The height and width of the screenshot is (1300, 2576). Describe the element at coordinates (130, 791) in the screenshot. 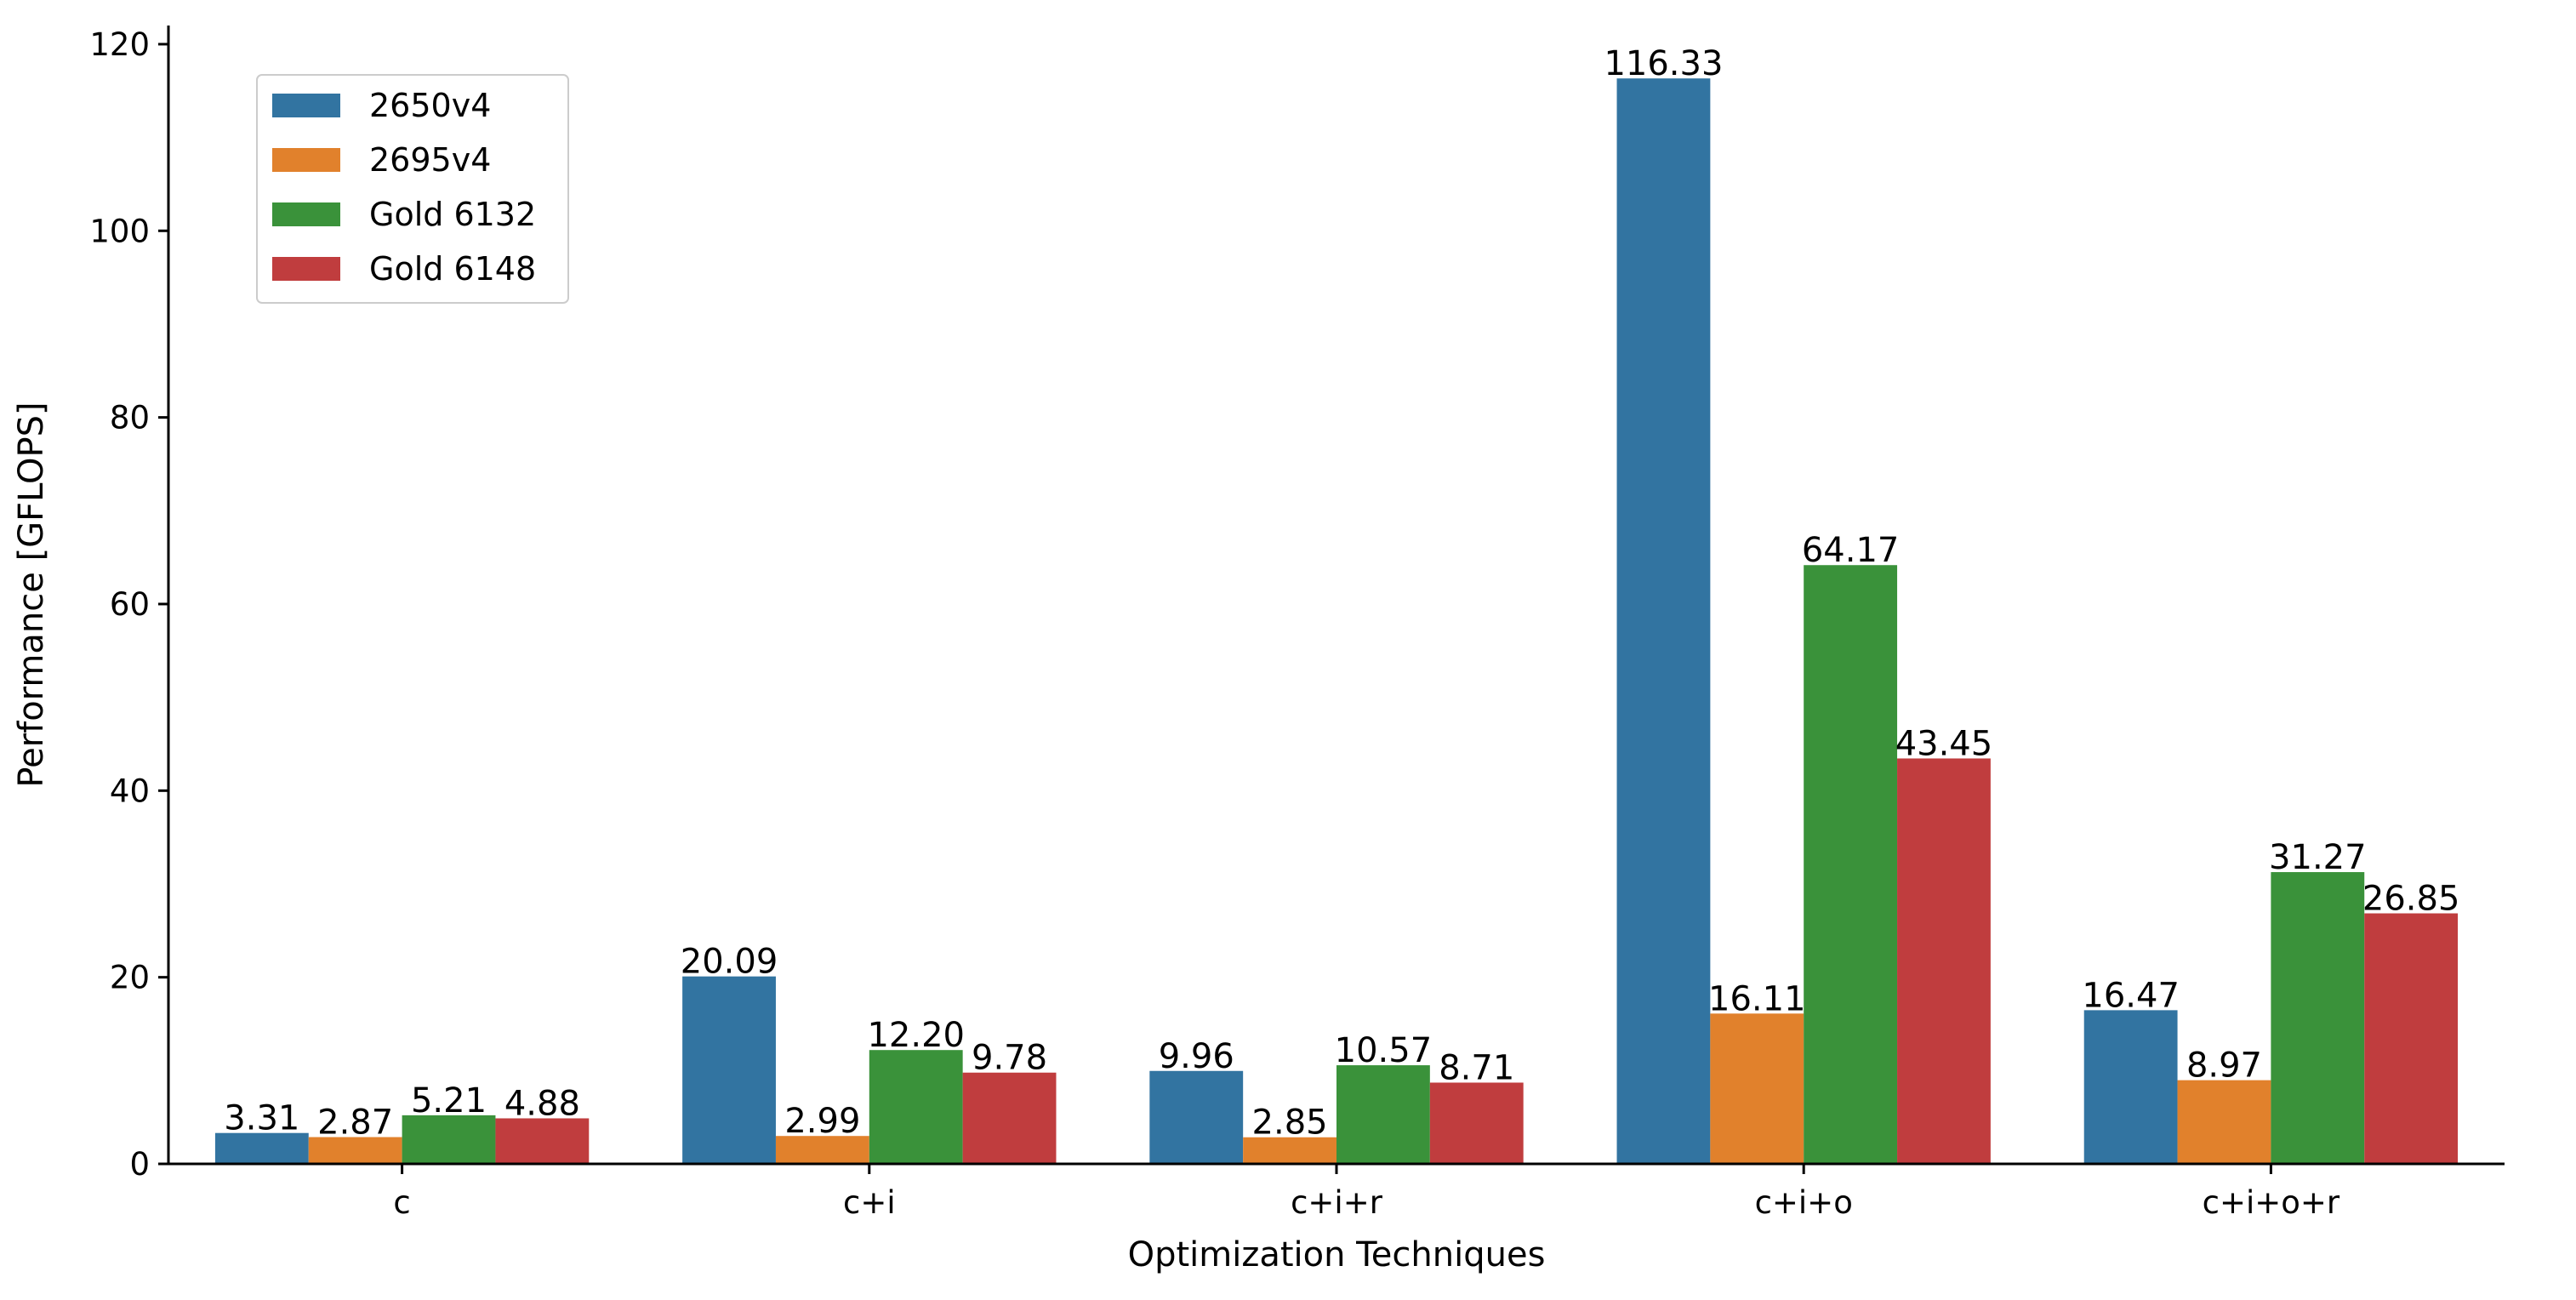

I see `y-tick-label: 40` at that location.